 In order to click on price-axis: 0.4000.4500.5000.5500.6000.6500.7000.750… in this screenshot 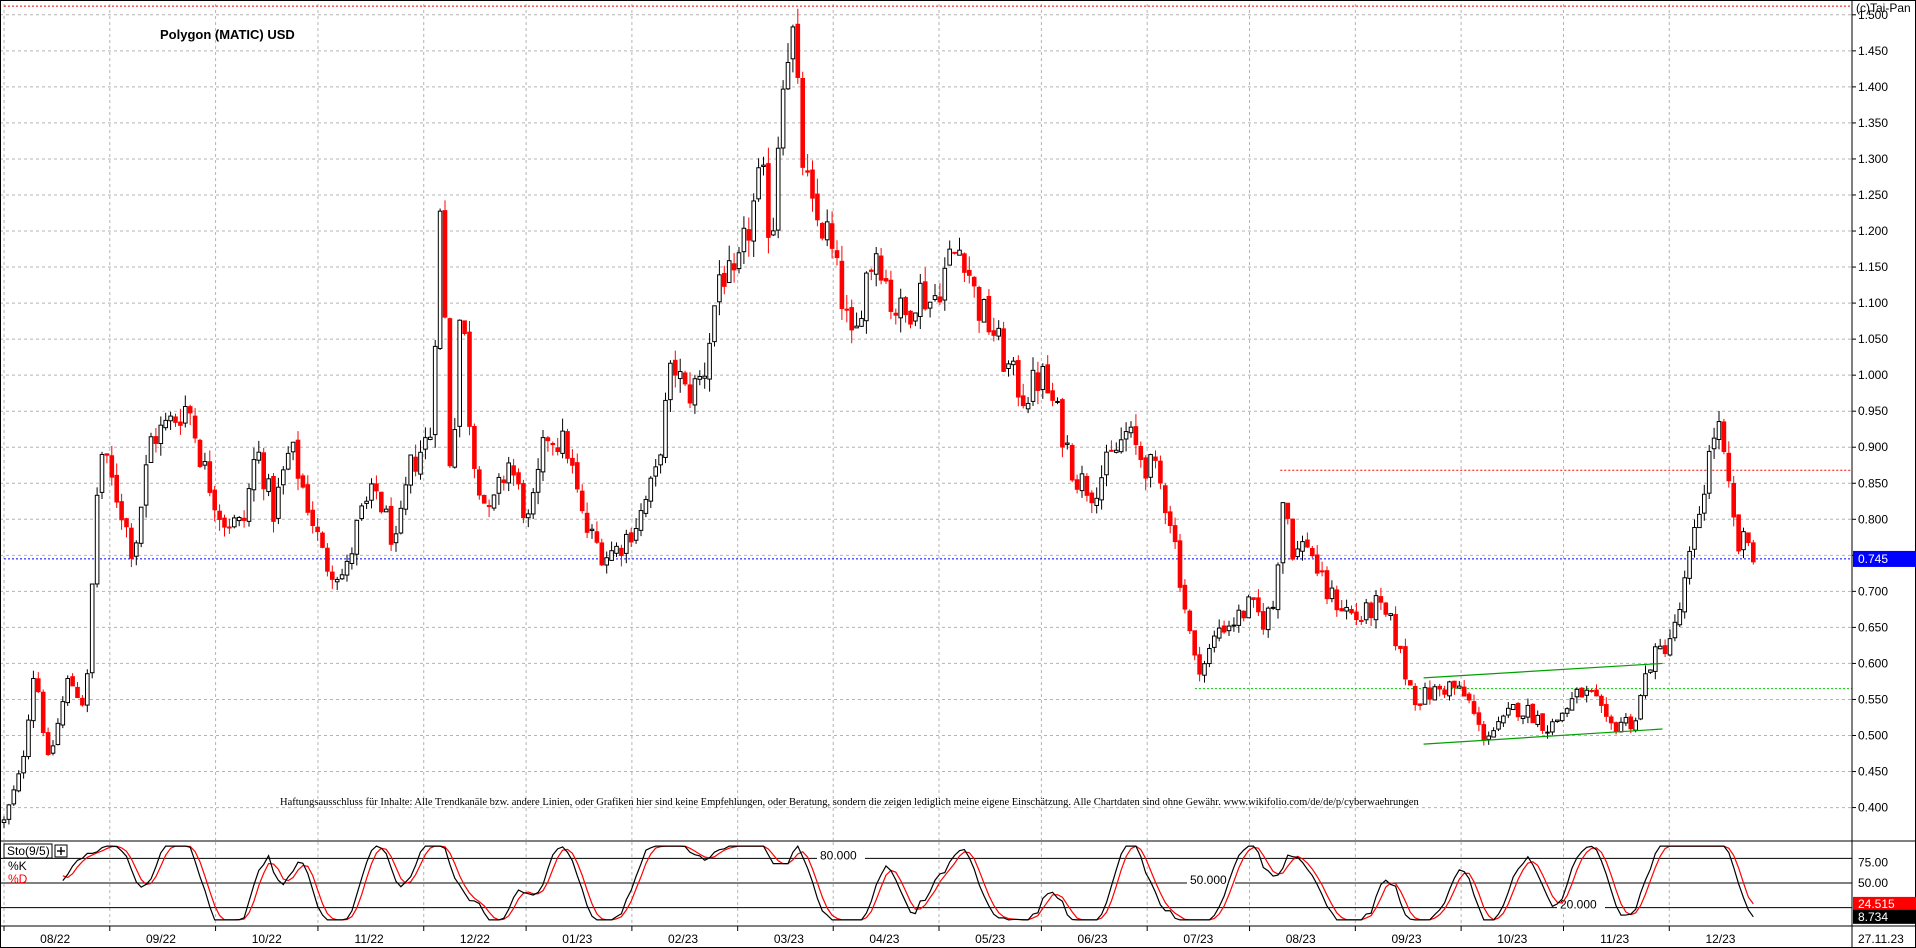, I will do `click(1884, 411)`.